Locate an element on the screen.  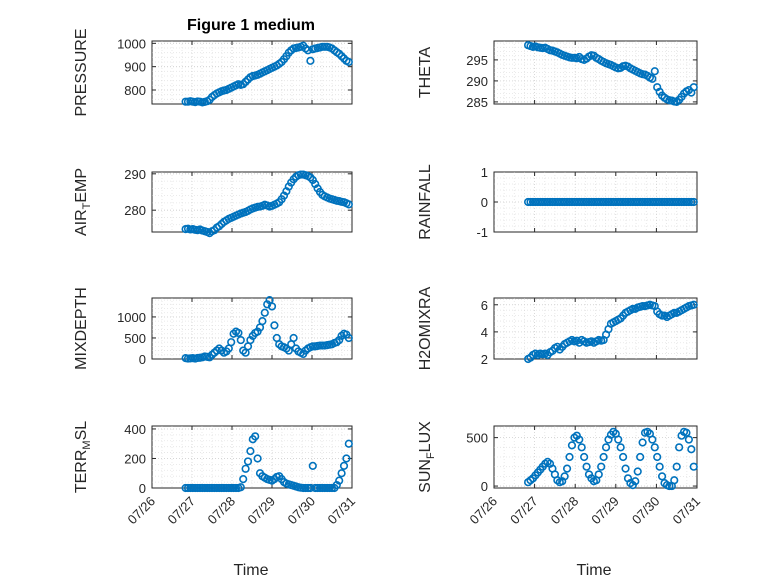
figure-title: Figure 1 medium is located at coordinates (251, 25).